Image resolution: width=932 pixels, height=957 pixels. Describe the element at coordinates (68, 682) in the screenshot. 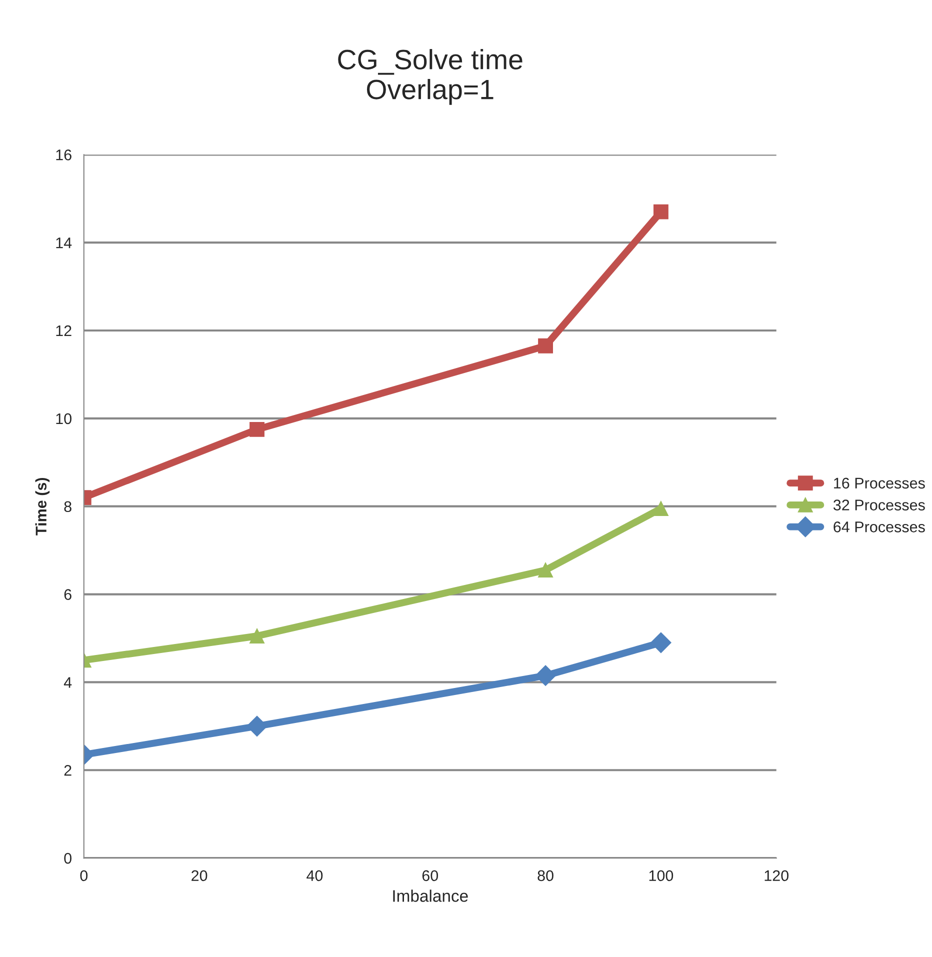

I see `y-tick-label: 4` at that location.